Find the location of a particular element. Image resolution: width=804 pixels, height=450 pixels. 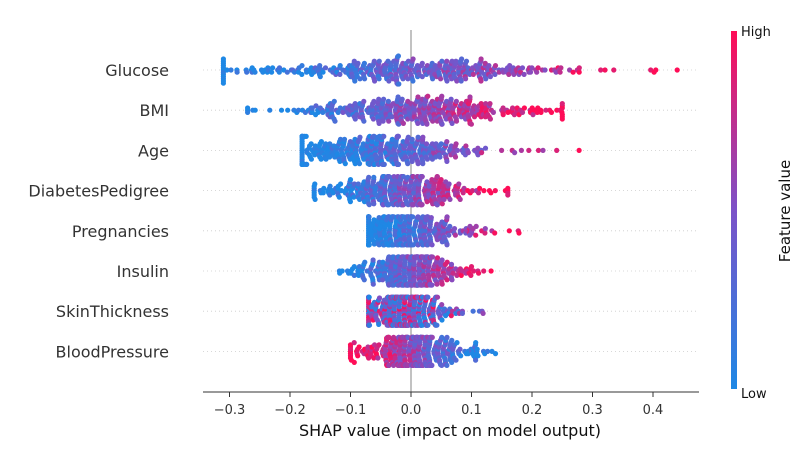

x-axis-ticks: −0.3 −0.2 −0.1 0.0 0.1 0.2 0.3 0.4 is located at coordinates (438, 405).